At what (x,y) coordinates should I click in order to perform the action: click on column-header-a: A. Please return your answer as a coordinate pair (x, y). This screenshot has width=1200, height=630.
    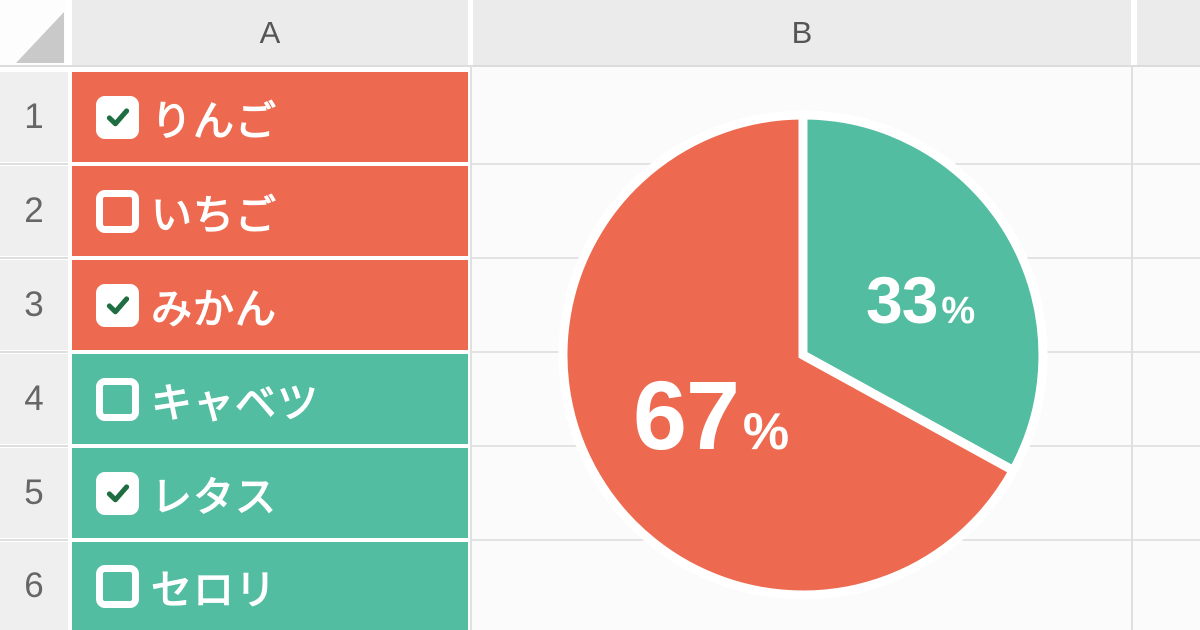
    Looking at the image, I should click on (270, 32).